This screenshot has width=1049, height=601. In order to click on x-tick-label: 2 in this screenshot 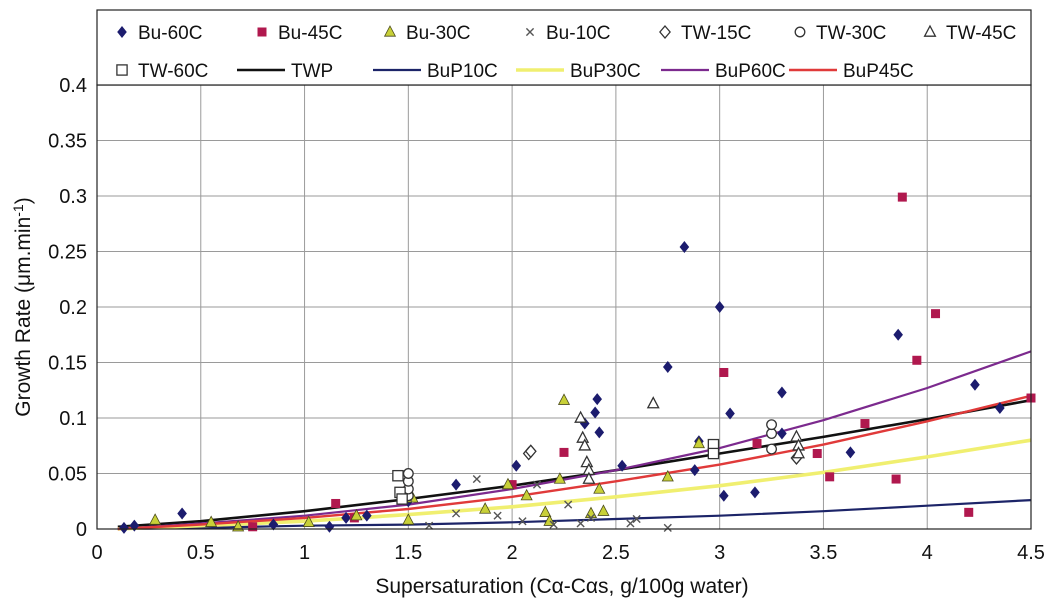, I will do `click(512, 553)`.